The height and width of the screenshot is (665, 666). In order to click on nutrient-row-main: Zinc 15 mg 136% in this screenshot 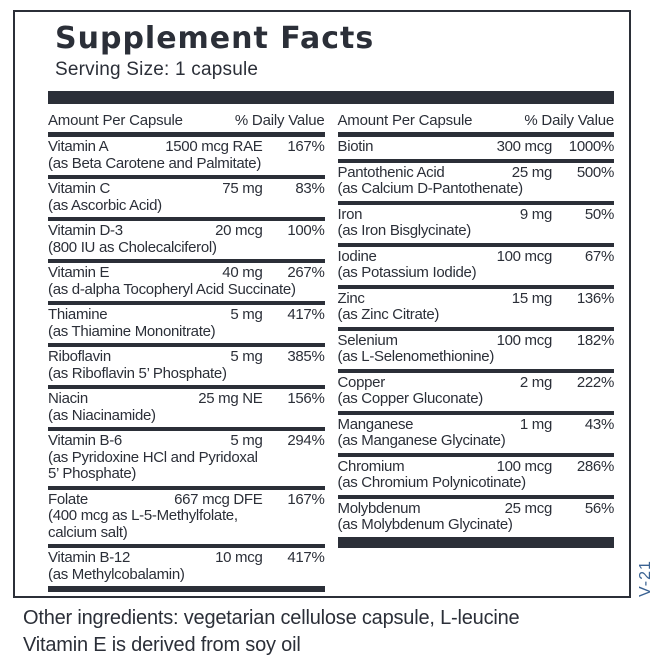, I will do `click(476, 298)`.